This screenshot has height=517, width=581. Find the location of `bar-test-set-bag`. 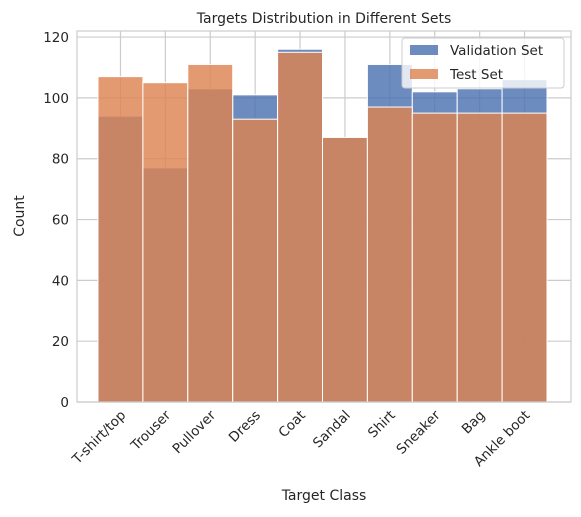

bar-test-set-bag is located at coordinates (479, 257).